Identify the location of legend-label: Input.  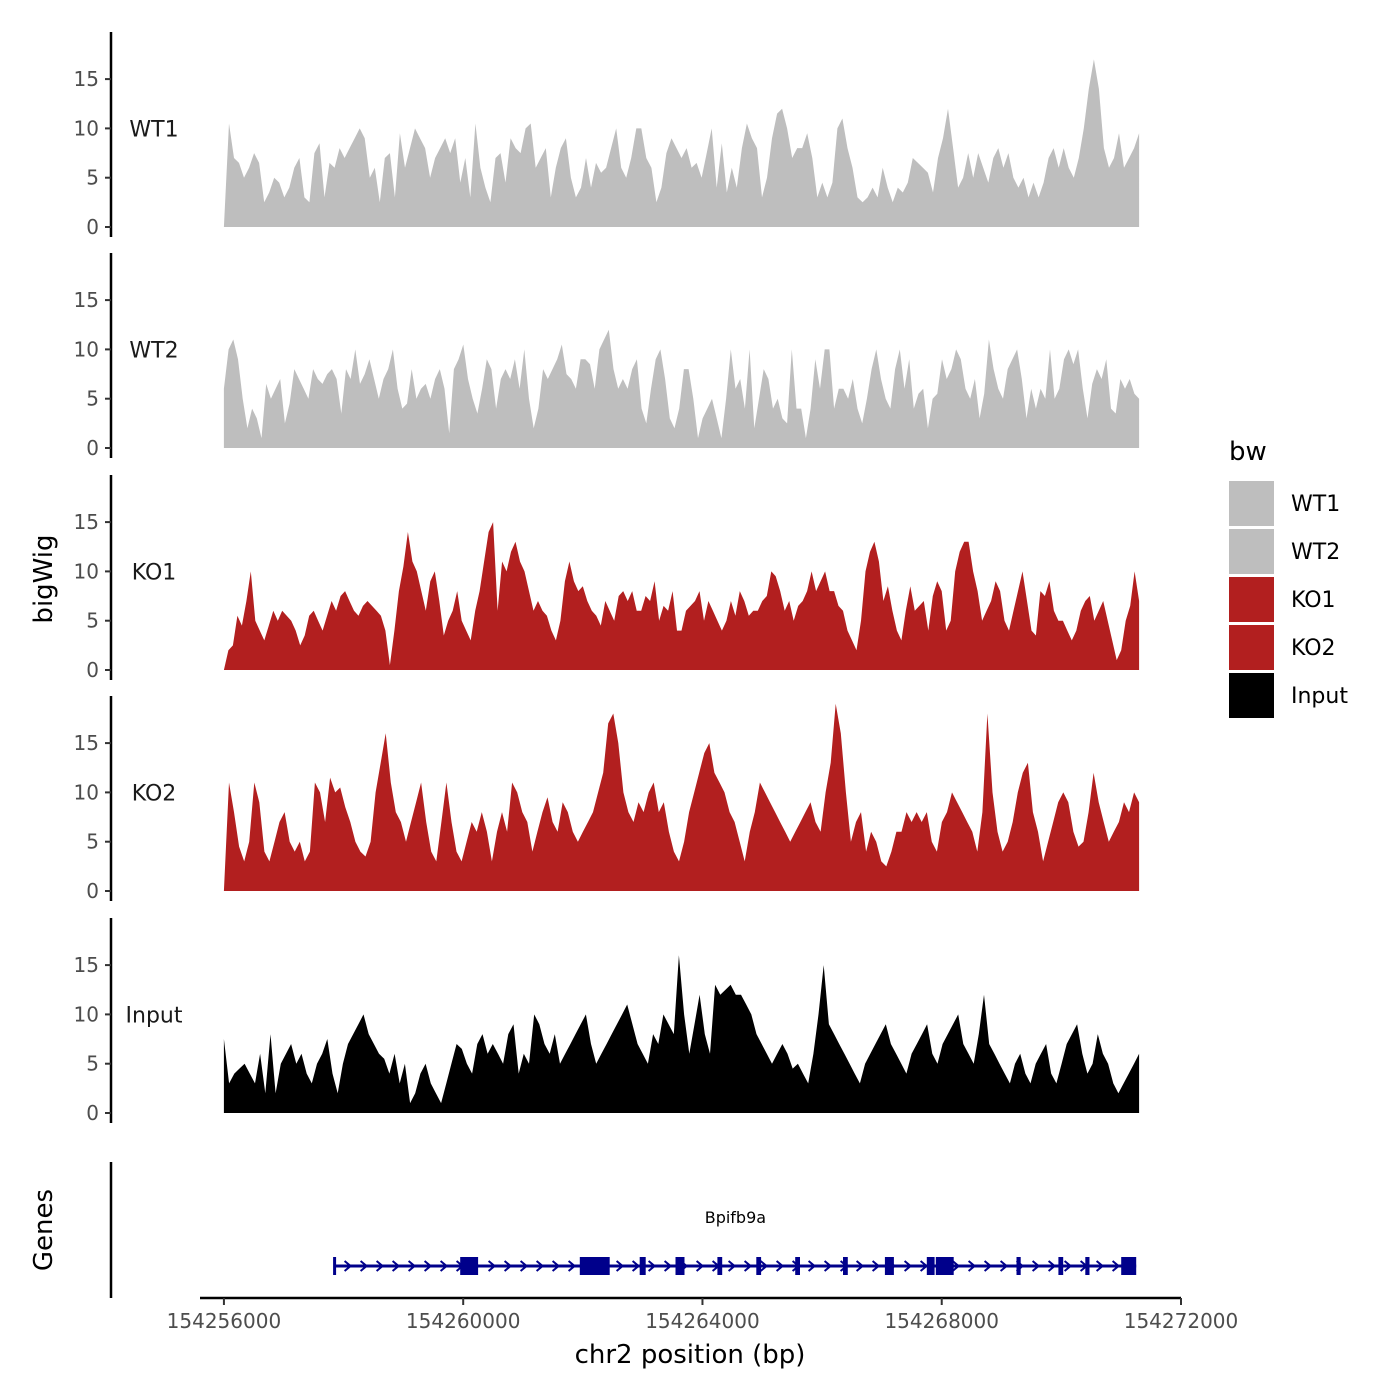
(1319, 696).